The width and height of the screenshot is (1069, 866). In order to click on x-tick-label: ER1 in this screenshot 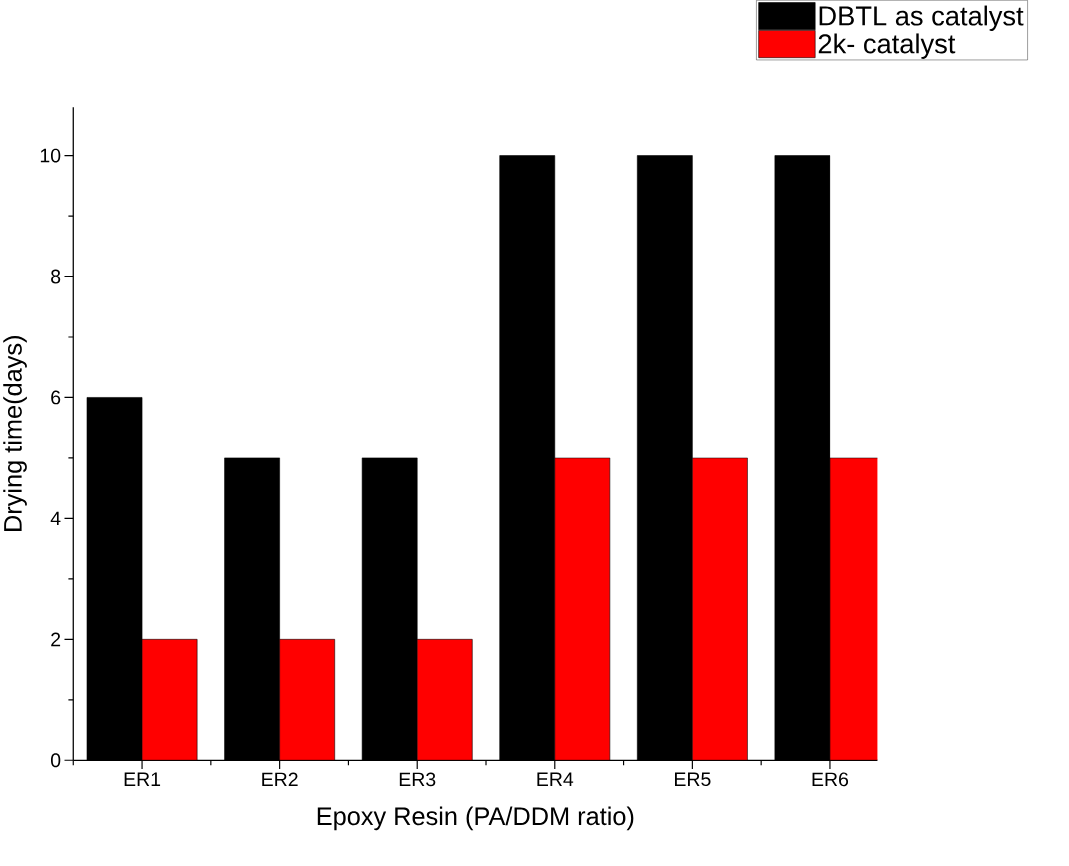, I will do `click(142, 779)`.